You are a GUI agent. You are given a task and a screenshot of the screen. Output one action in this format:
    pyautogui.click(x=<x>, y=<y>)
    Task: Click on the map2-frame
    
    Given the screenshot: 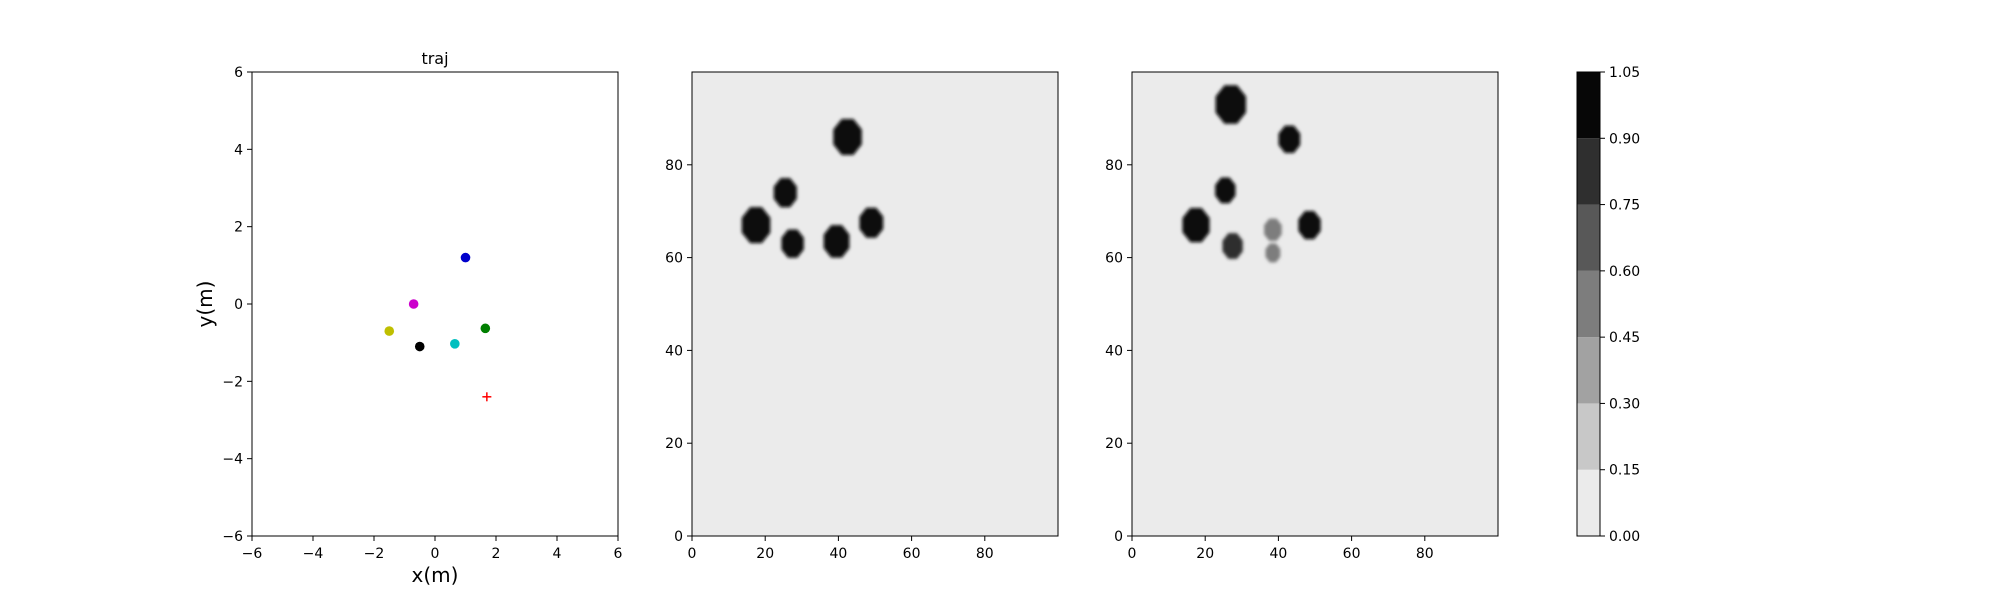 What is the action you would take?
    pyautogui.click(x=1315, y=304)
    